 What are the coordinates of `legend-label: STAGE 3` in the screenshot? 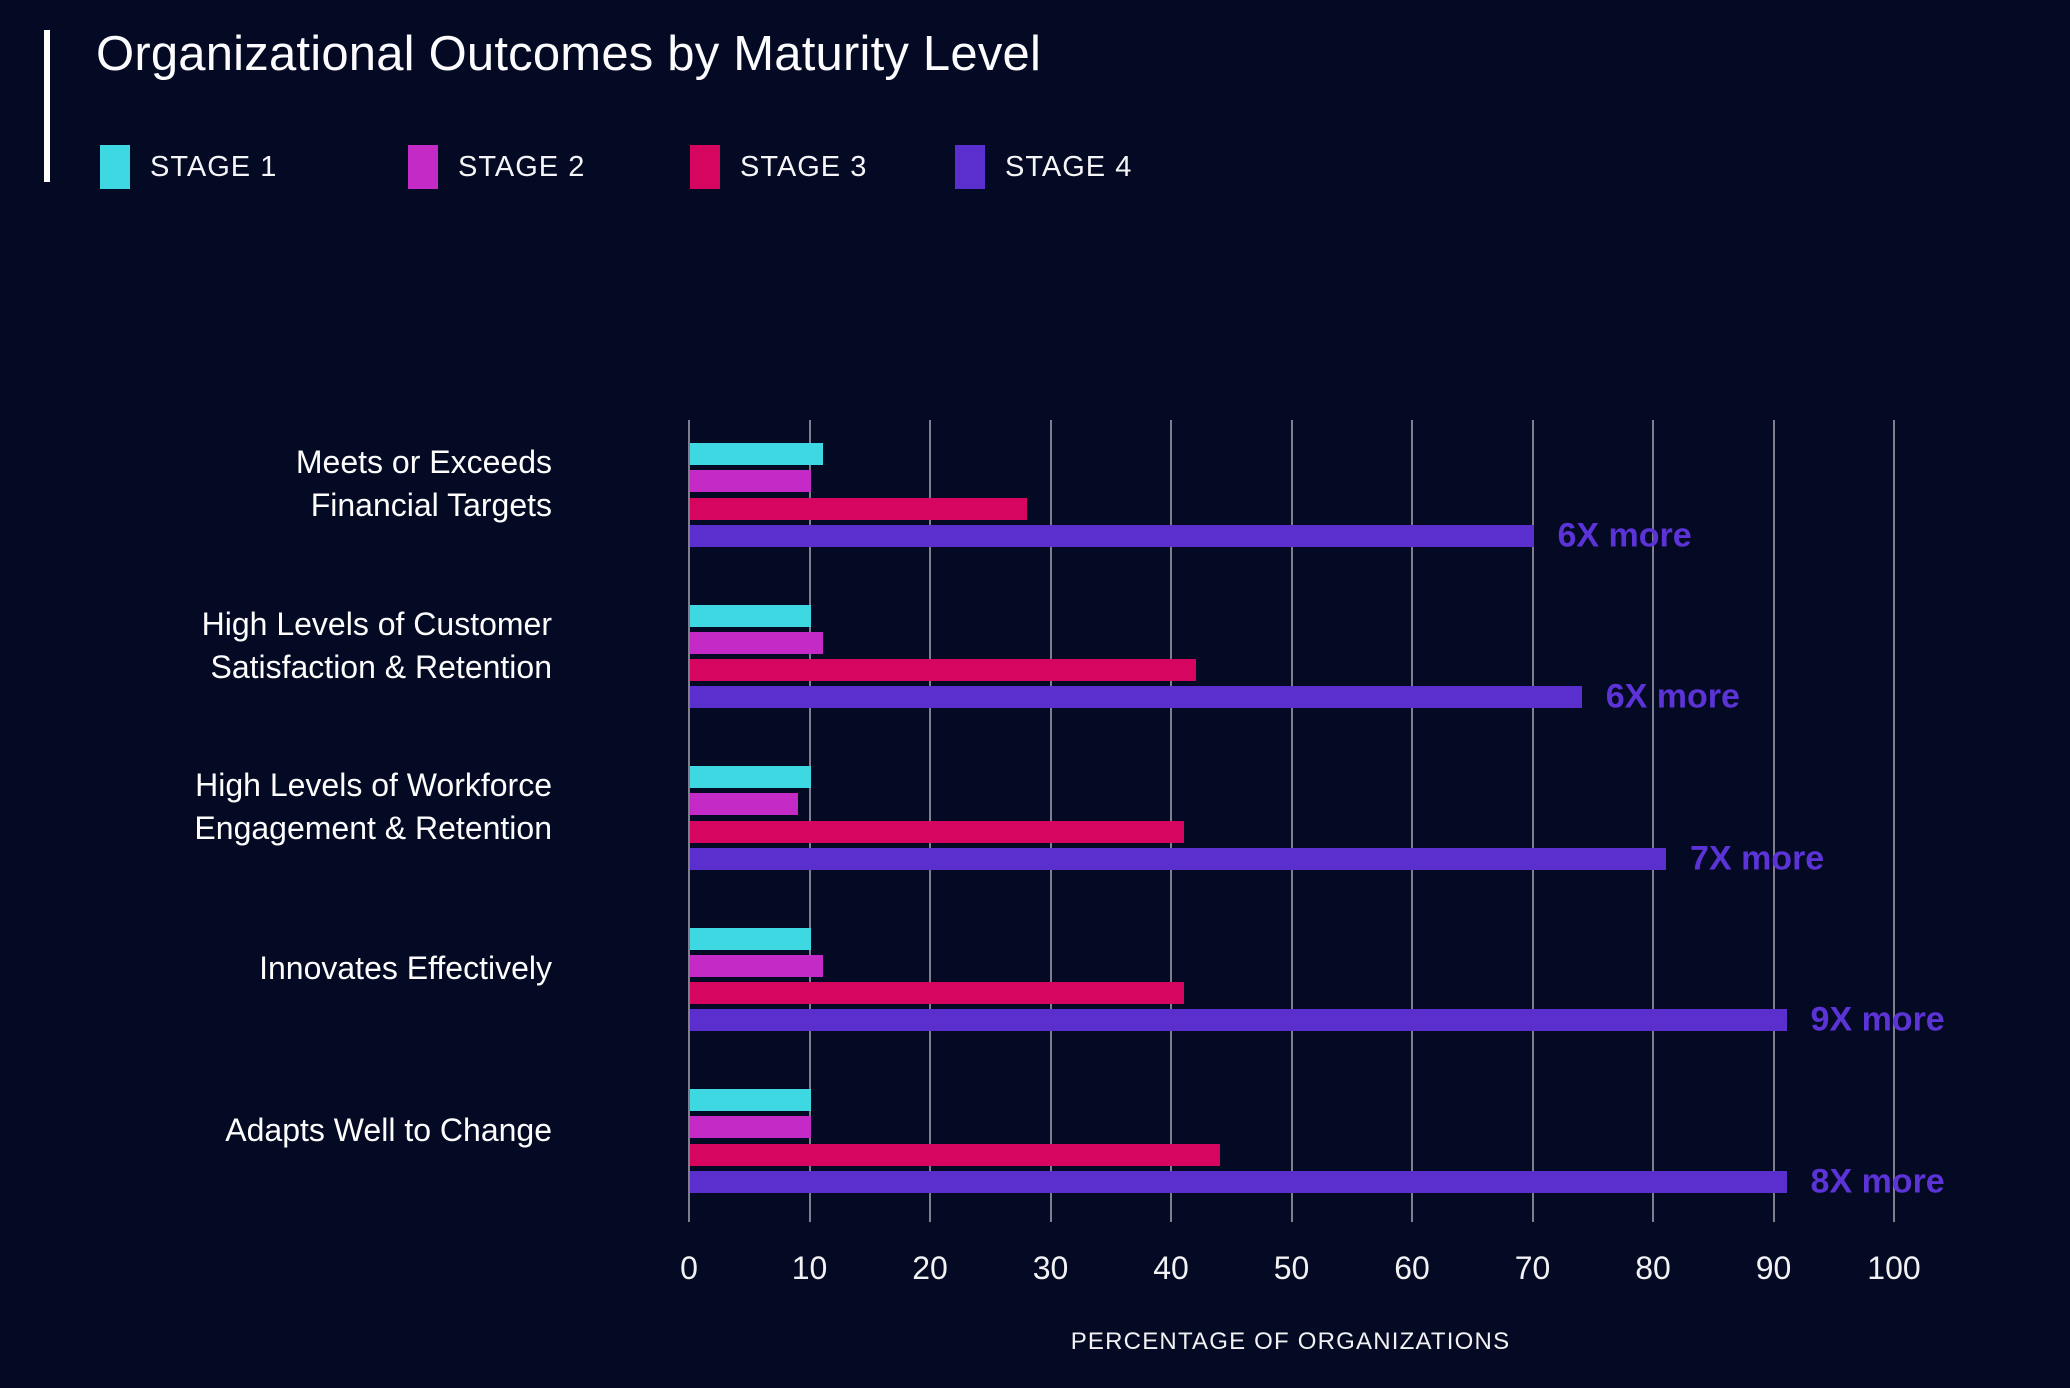 It's located at (804, 166).